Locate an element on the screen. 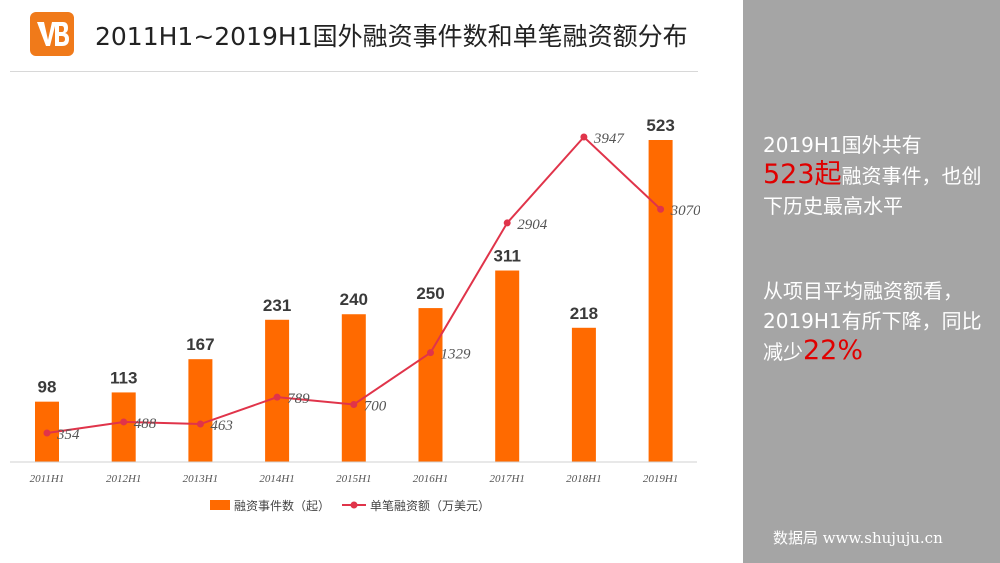  summary-paragraph-1: 2019H1国外共有 523起融资事件，也创下历史最高水平 is located at coordinates (879, 175).